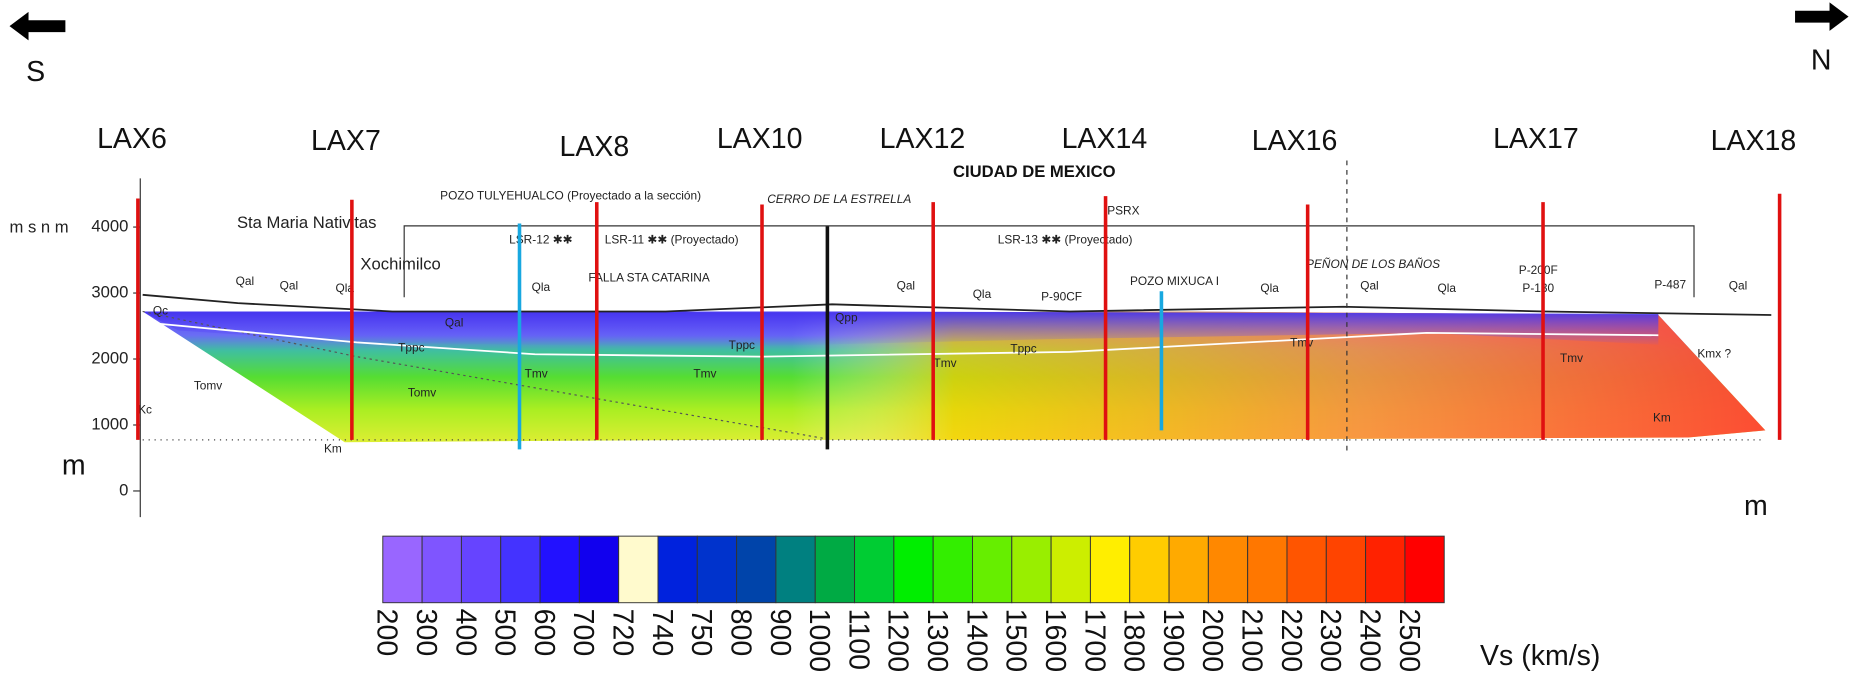 The height and width of the screenshot is (698, 1864). Describe the element at coordinates (109, 291) in the screenshot. I see `y-tick-label: 3000` at that location.